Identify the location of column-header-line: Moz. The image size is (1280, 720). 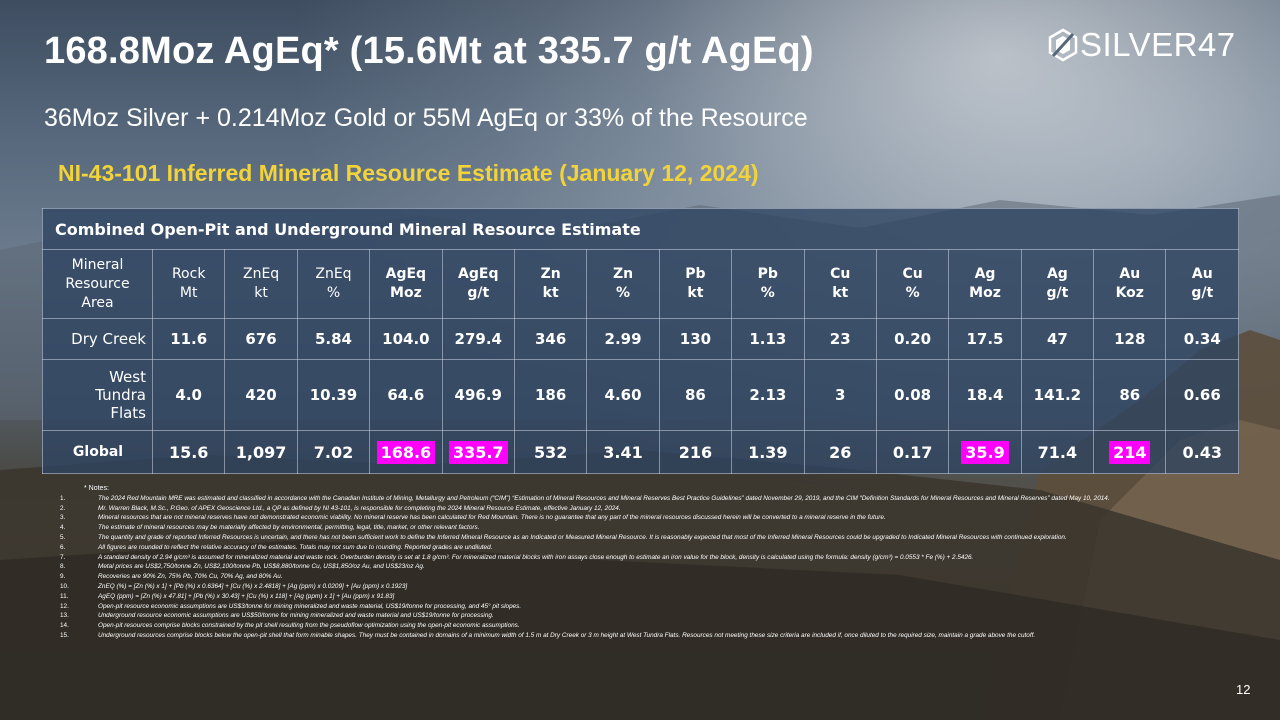
(985, 293).